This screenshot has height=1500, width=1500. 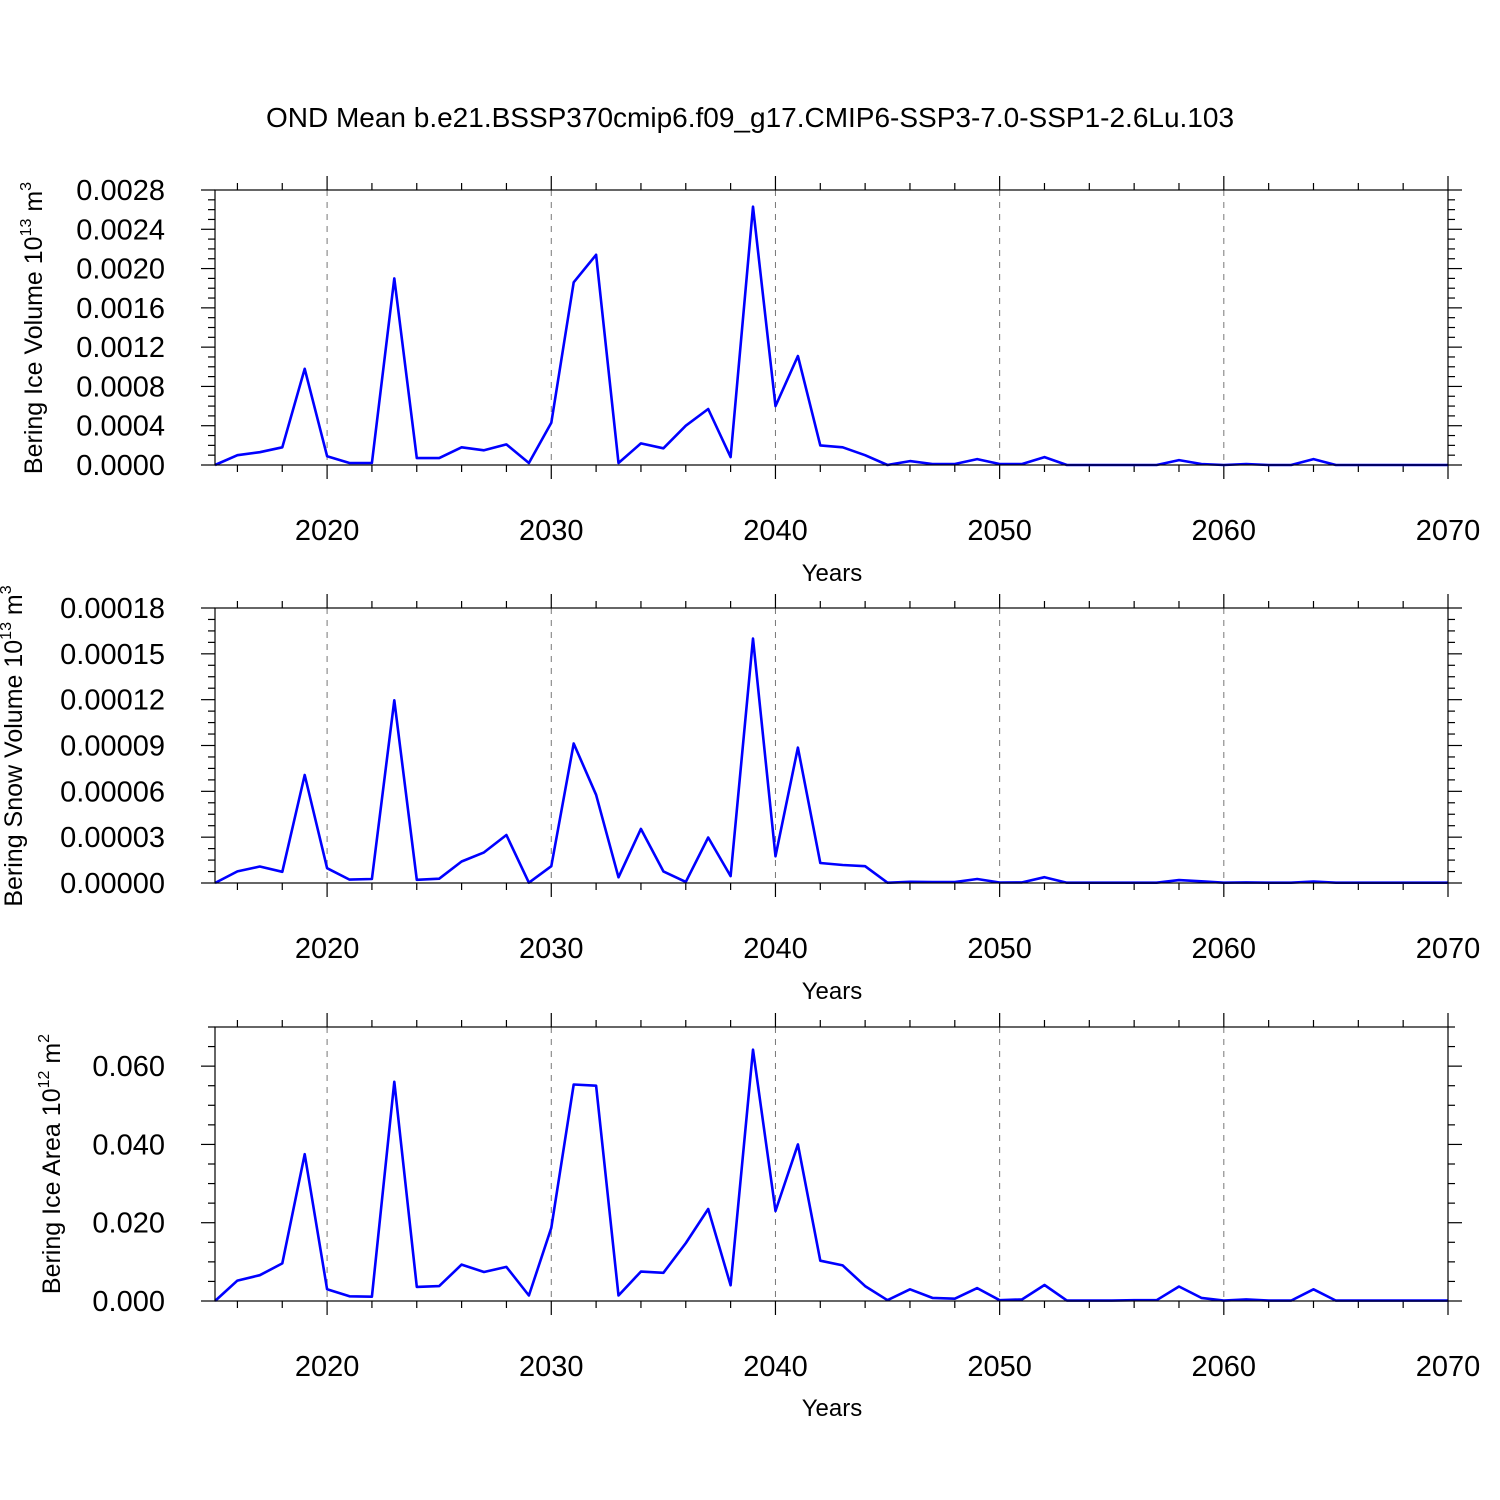 I want to click on y-tick-label: 0.0004, so click(x=120, y=427).